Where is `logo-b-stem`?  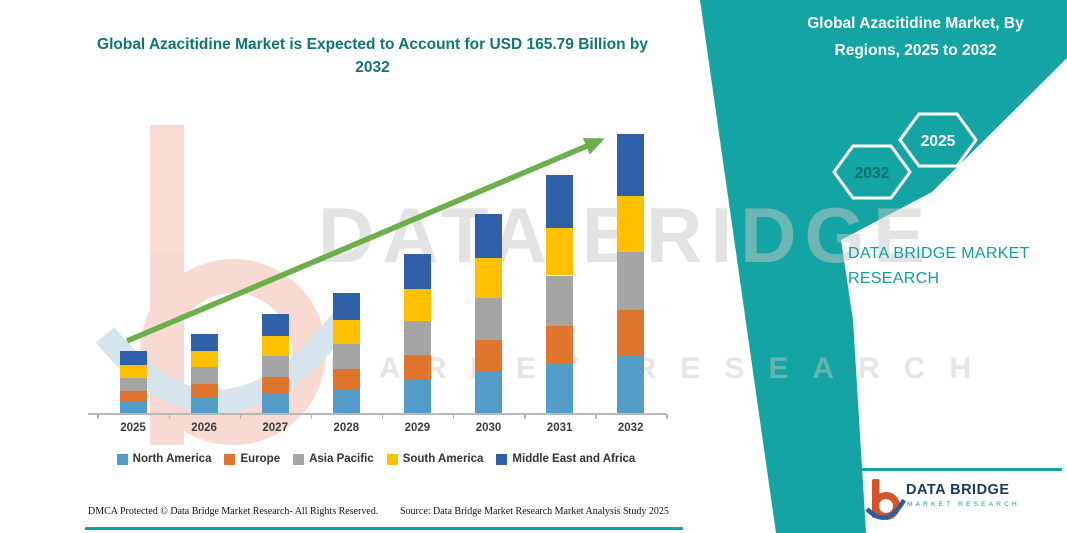
logo-b-stem is located at coordinates (876, 498).